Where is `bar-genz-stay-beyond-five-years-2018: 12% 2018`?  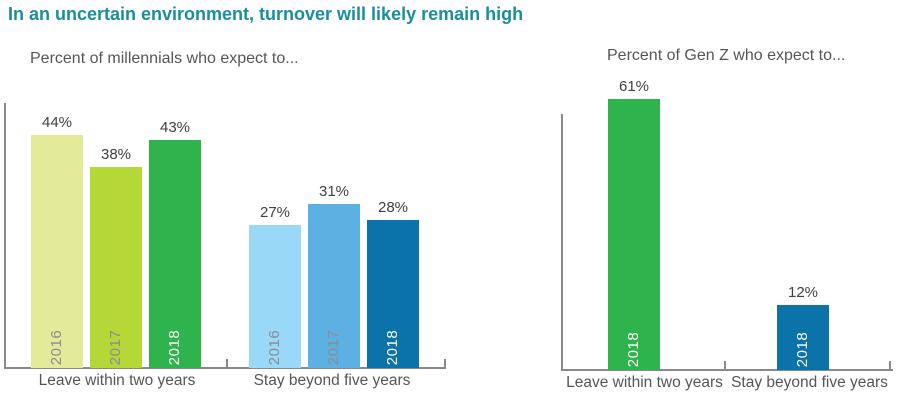 bar-genz-stay-beyond-five-years-2018: 12% 2018 is located at coordinates (803, 327).